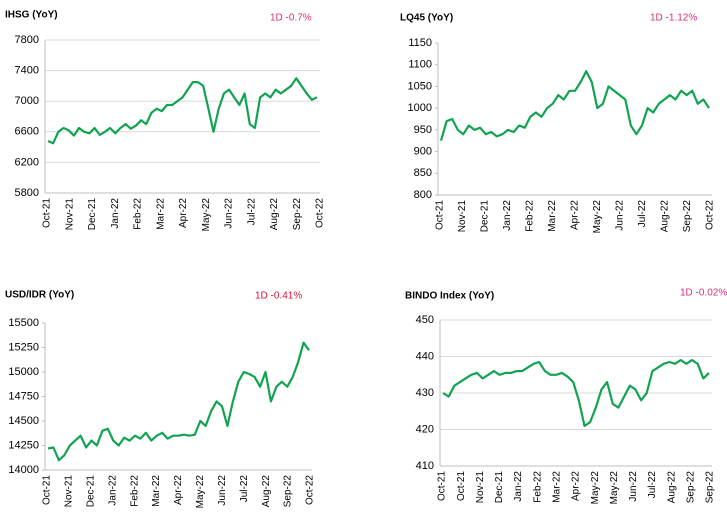  What do you see at coordinates (425, 429) in the screenshot?
I see `y-tick-label: 420` at bounding box center [425, 429].